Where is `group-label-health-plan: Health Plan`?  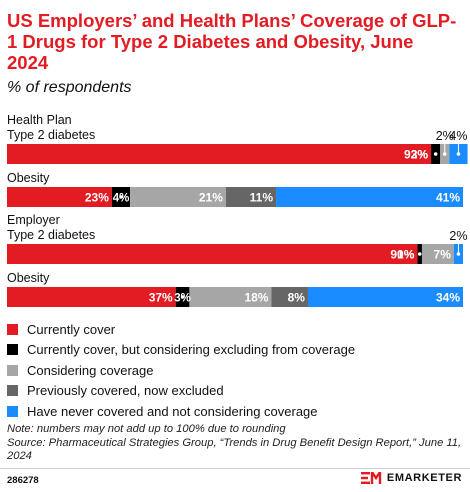 group-label-health-plan: Health Plan is located at coordinates (39, 120).